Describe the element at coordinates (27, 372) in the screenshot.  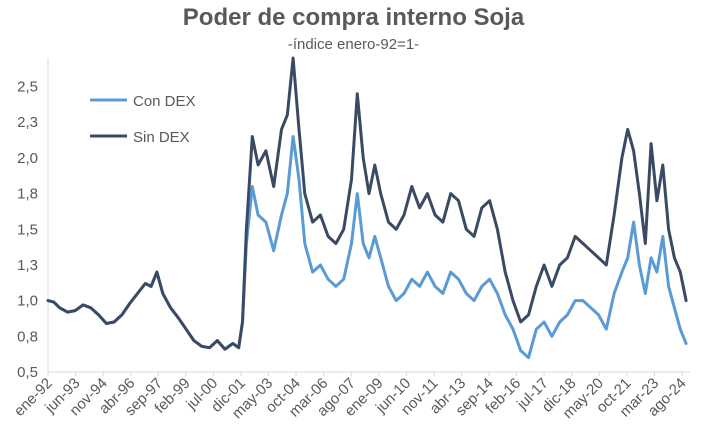
I see `y-tick-label: 0,5` at that location.